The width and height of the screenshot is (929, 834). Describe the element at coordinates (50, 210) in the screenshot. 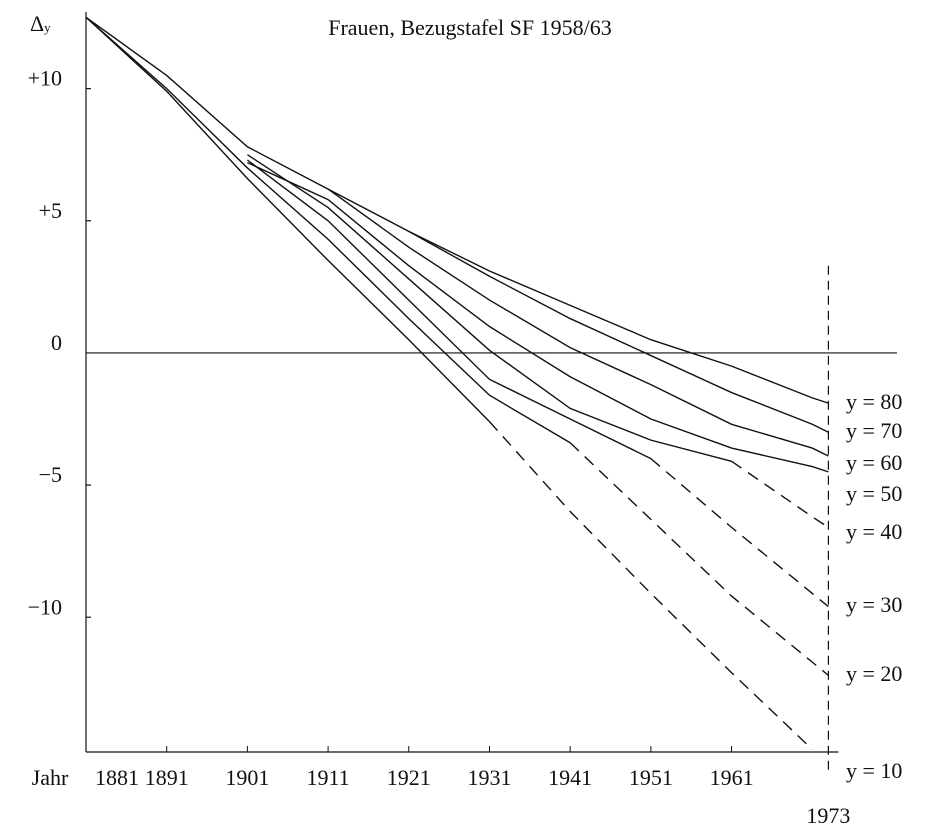

I see `y-tick-label: +5` at that location.